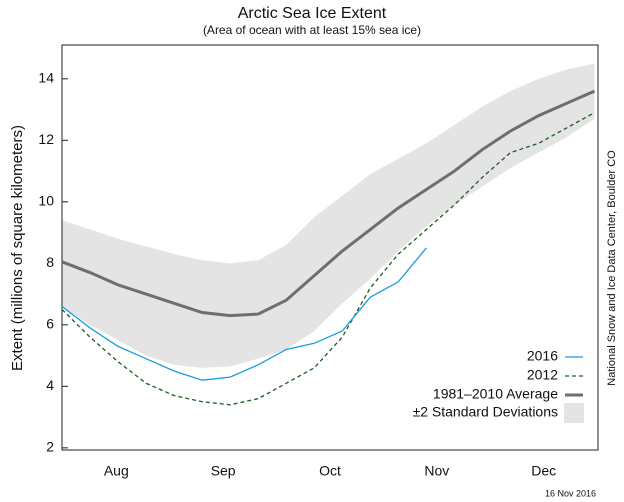 This screenshot has height=502, width=624. What do you see at coordinates (50, 262) in the screenshot?
I see `y-tick-label: 8` at bounding box center [50, 262].